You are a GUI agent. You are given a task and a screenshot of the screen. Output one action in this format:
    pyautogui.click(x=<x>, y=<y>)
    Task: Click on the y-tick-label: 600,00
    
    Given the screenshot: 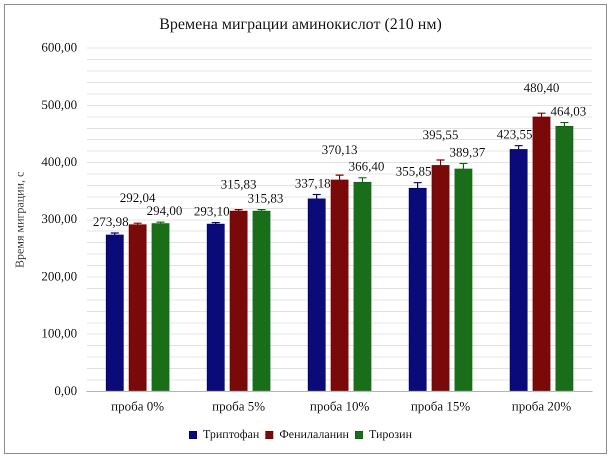 What is the action you would take?
    pyautogui.click(x=59, y=47)
    